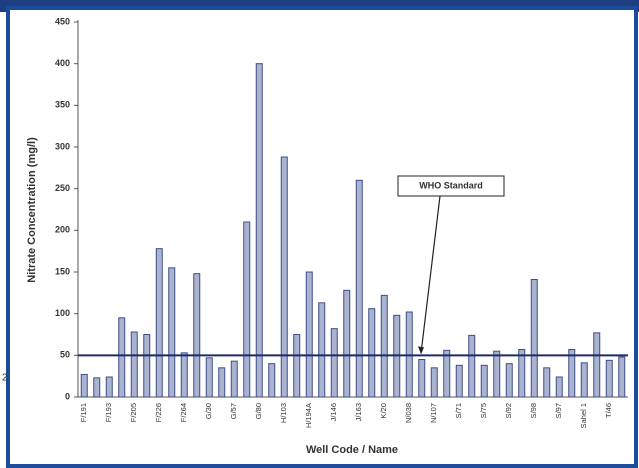 The image size is (639, 468). What do you see at coordinates (458, 410) in the screenshot?
I see `x-tick-label: S/71` at bounding box center [458, 410].